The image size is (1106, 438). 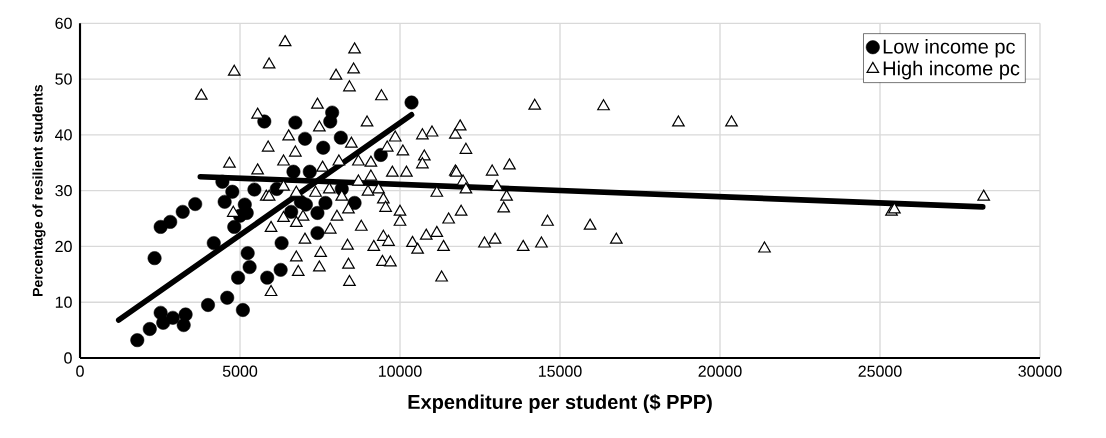 What do you see at coordinates (68, 358) in the screenshot?
I see `y-tick-label: 0` at bounding box center [68, 358].